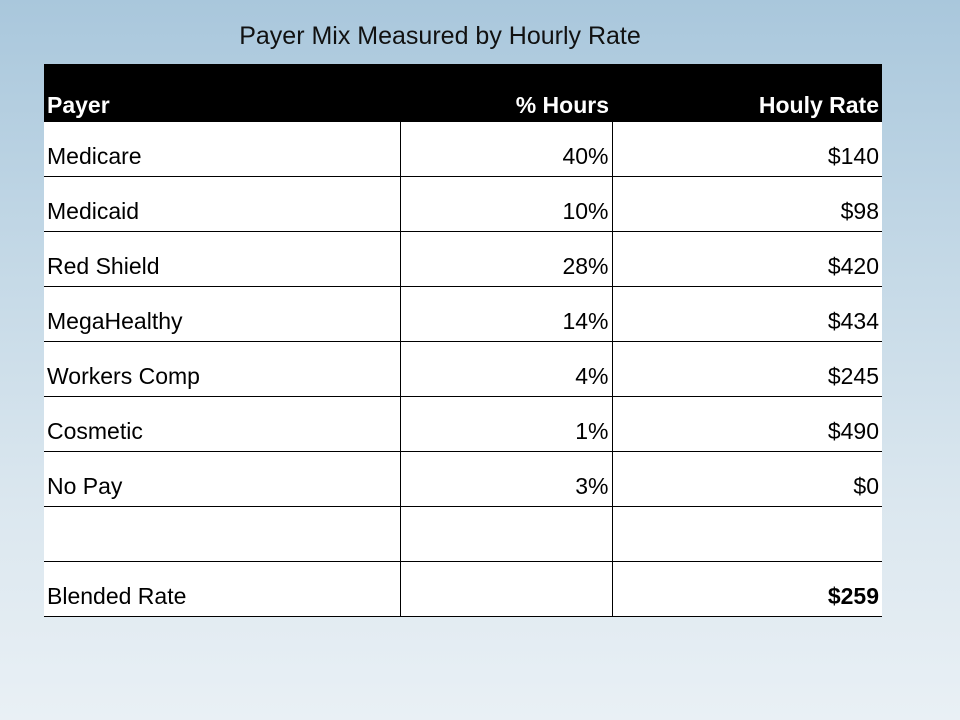 This screenshot has height=720, width=960. I want to click on payer-cell: Medicaid, so click(222, 203).